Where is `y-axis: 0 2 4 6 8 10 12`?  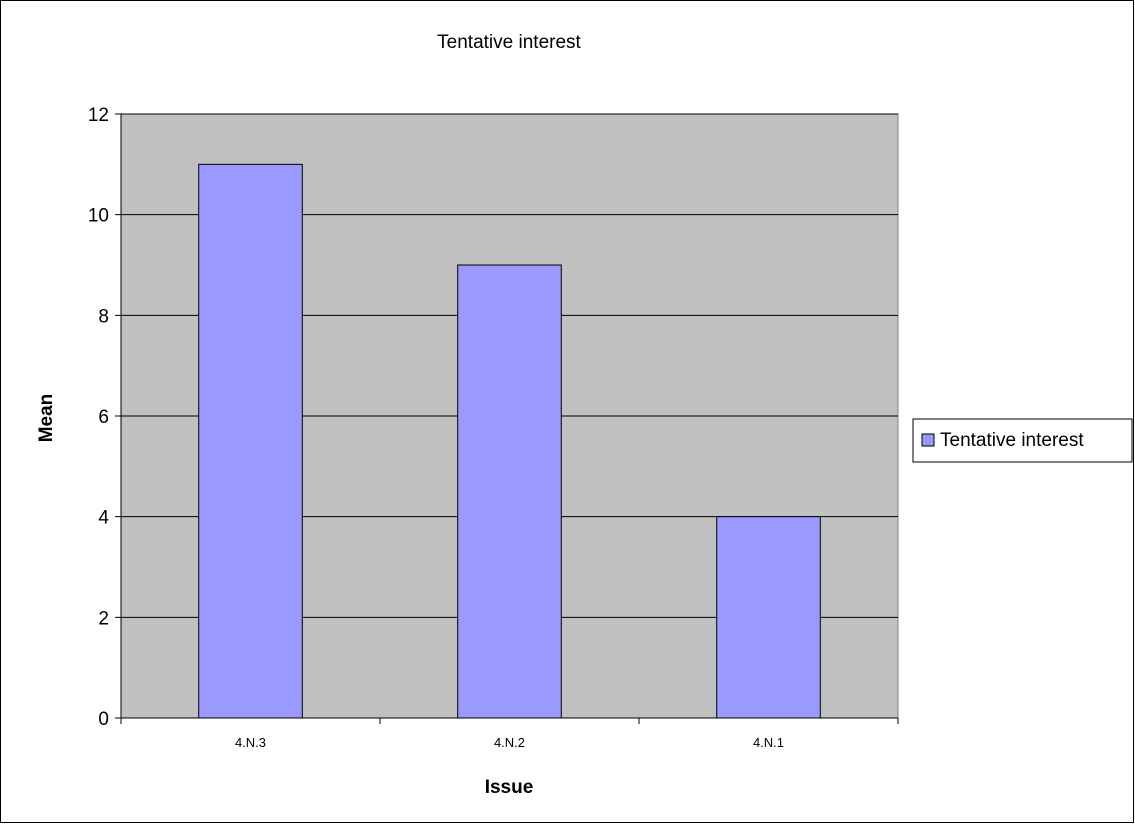 y-axis: 0 2 4 6 8 10 12 is located at coordinates (105, 417).